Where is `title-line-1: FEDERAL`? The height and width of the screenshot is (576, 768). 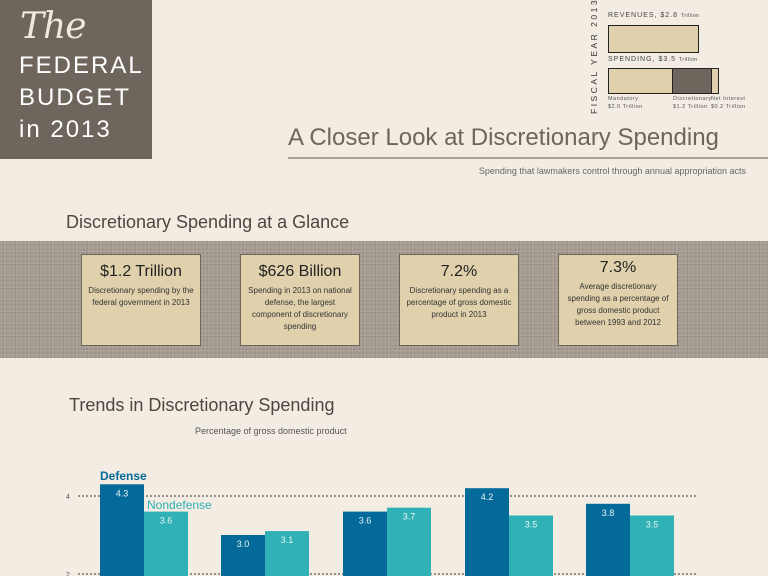
title-line-1: FEDERAL is located at coordinates (81, 65).